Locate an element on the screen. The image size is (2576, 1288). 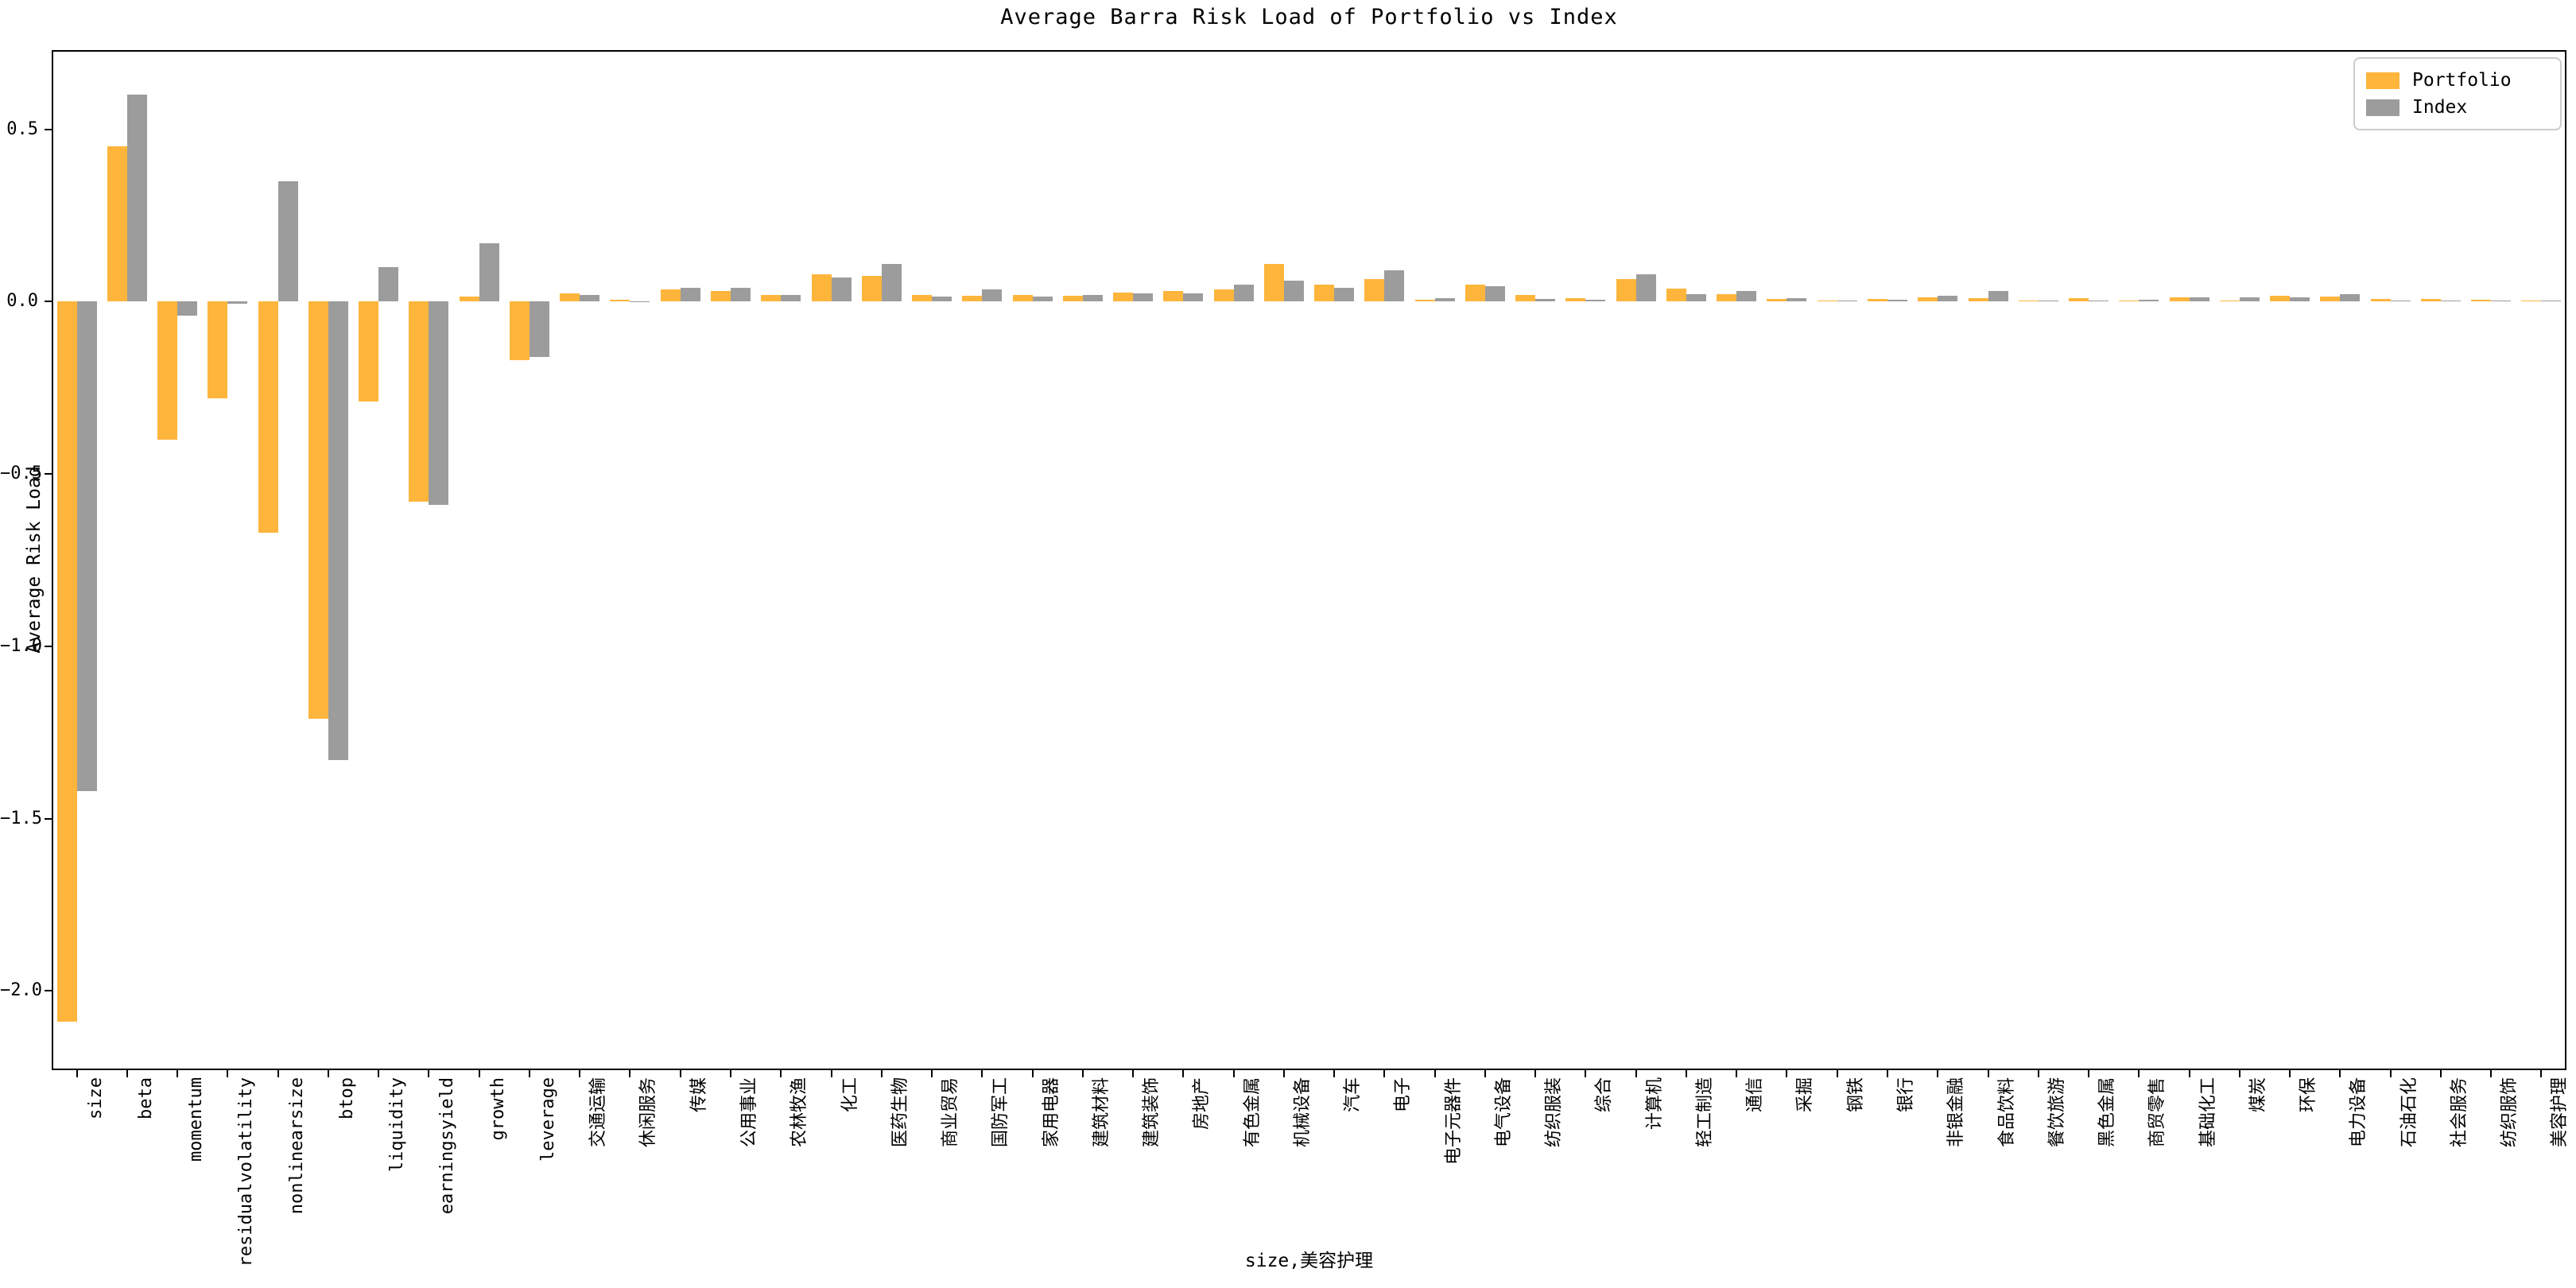
x-tick-label-text: 综合 is located at coordinates (1605, 1095).